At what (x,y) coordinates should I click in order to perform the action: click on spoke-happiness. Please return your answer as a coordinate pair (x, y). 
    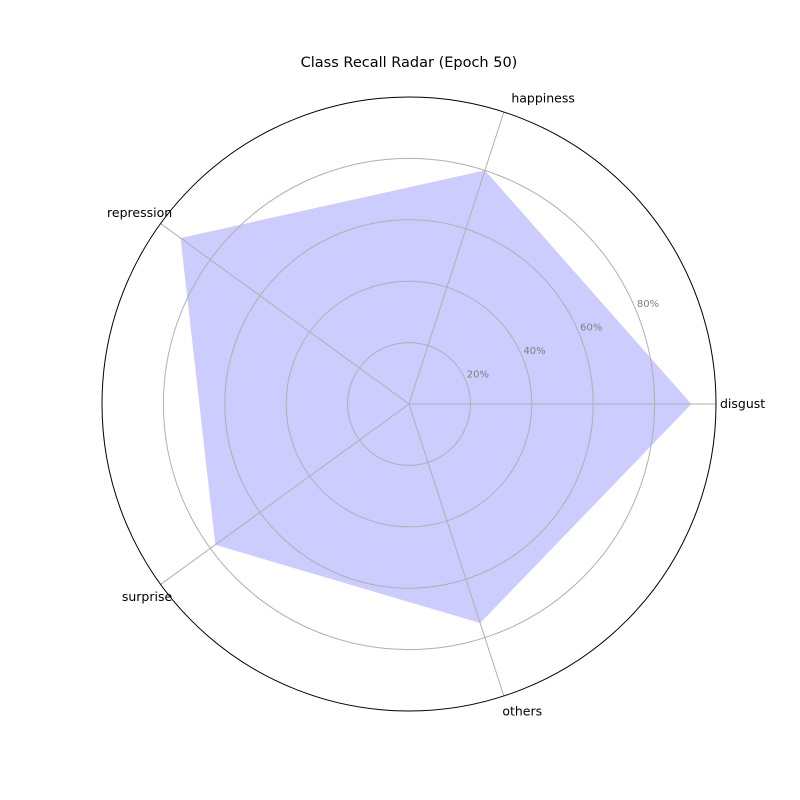
    Looking at the image, I should click on (456, 258).